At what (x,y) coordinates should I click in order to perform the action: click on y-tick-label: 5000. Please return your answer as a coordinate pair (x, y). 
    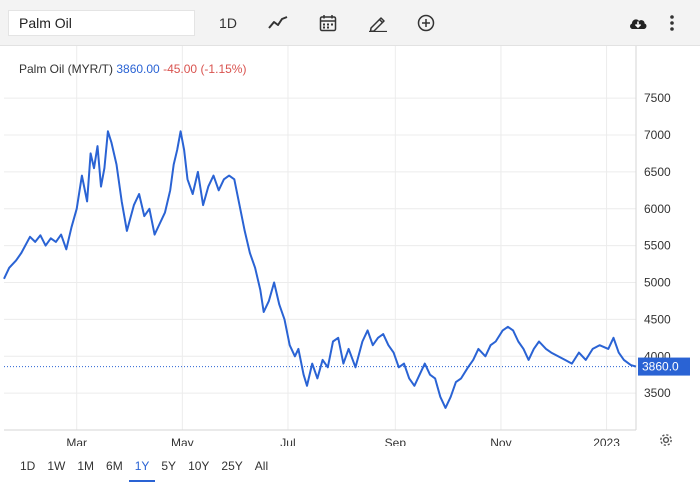
    Looking at the image, I should click on (657, 283).